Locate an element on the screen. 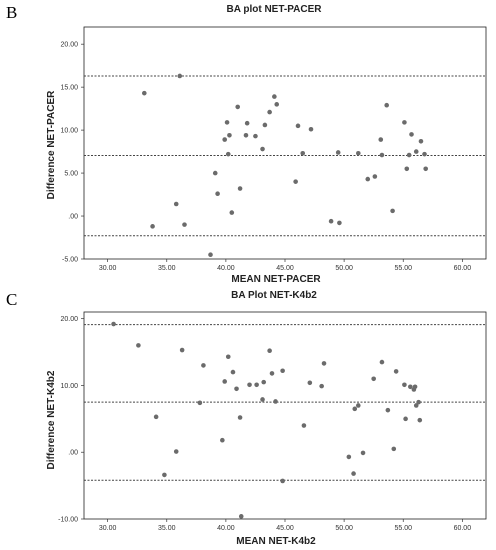  x-tick-label-c-2: 40.00 is located at coordinates (226, 528).